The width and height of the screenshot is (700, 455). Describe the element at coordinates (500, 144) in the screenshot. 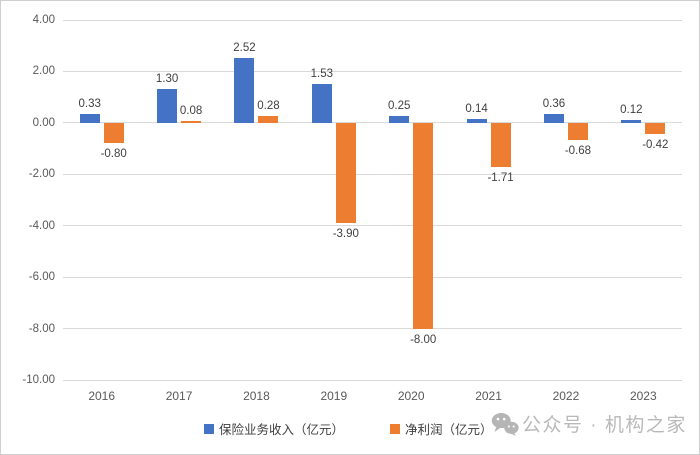

I see `bar-series2-2021` at that location.